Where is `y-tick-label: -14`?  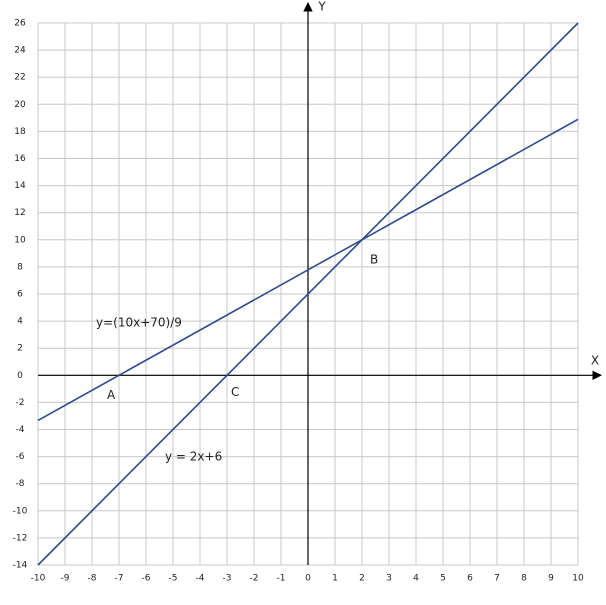
y-tick-label: -14 is located at coordinates (20, 566).